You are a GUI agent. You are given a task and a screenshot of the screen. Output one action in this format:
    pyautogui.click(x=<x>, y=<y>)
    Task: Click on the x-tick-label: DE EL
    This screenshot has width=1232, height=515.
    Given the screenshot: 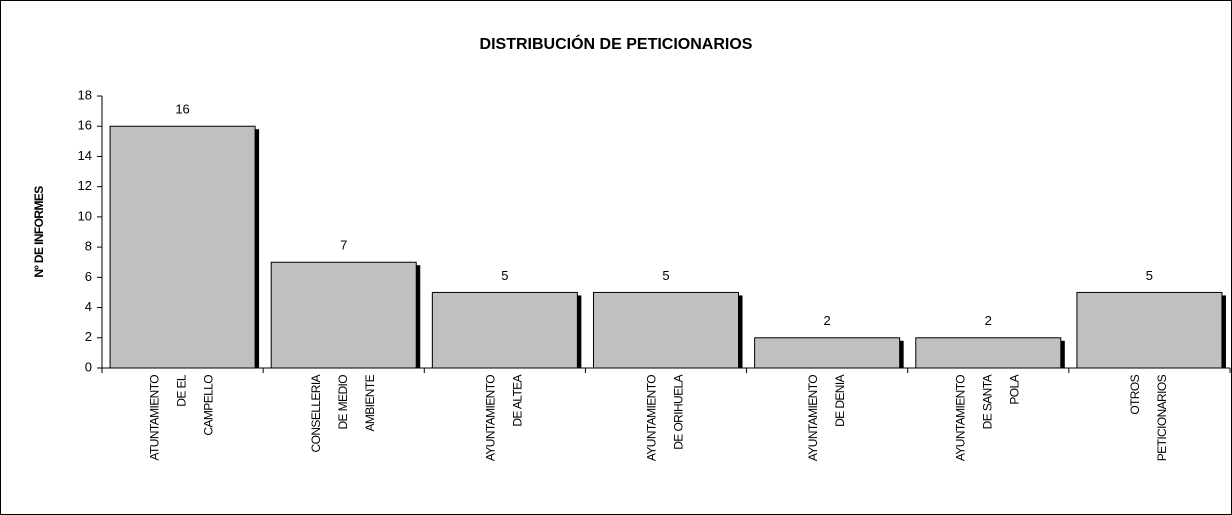 What is the action you would take?
    pyautogui.click(x=182, y=390)
    